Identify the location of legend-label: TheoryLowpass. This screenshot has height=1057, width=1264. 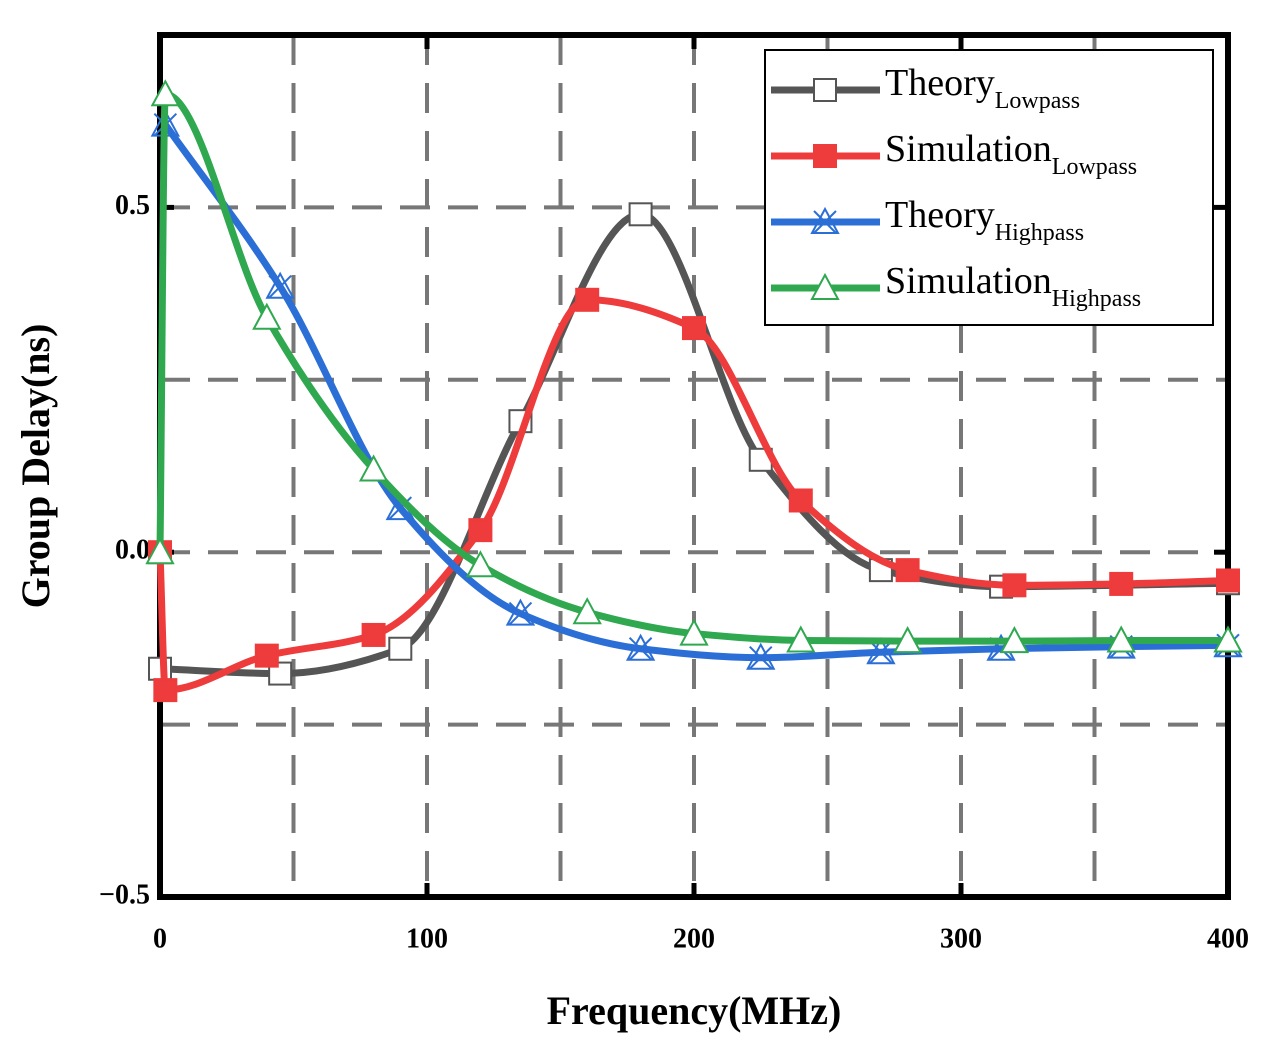
(982, 88).